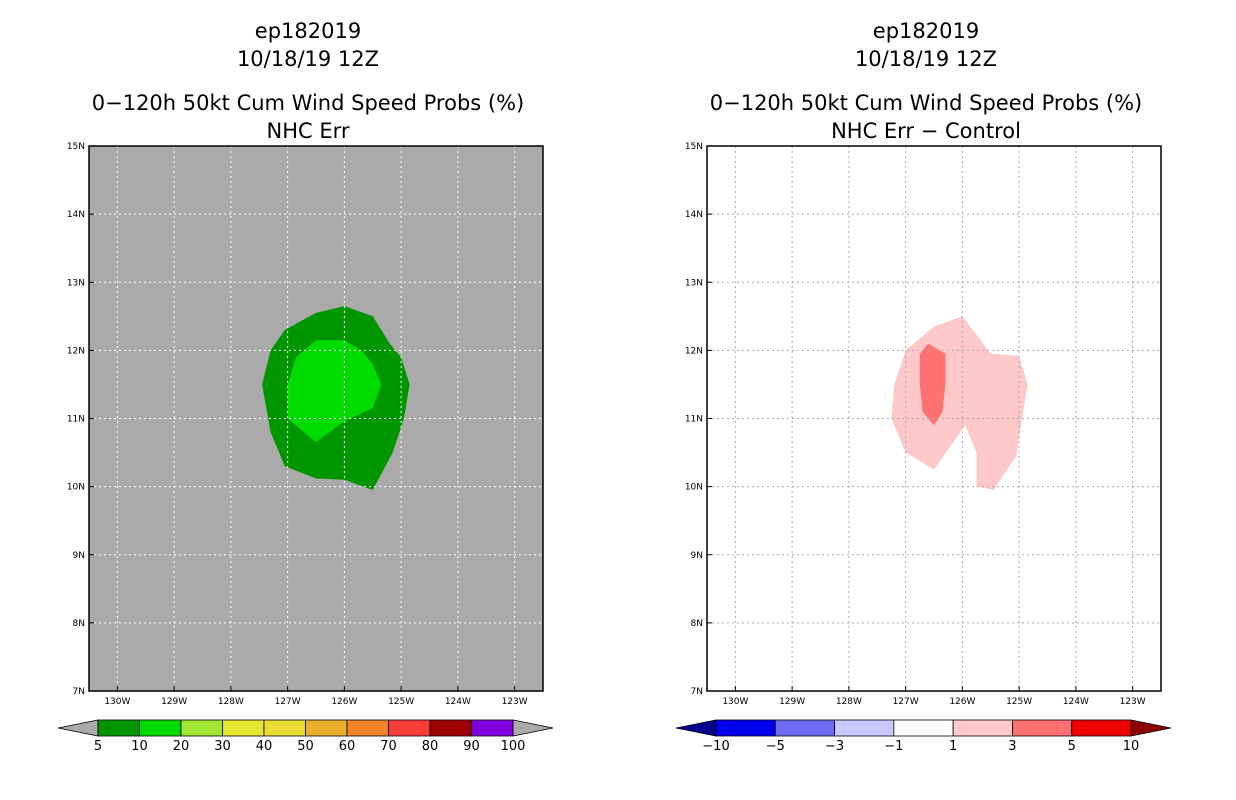 This screenshot has width=1236, height=800. I want to click on right-title-product: 0−120h 50kt Cum Wind Speed Probs (%), so click(926, 103).